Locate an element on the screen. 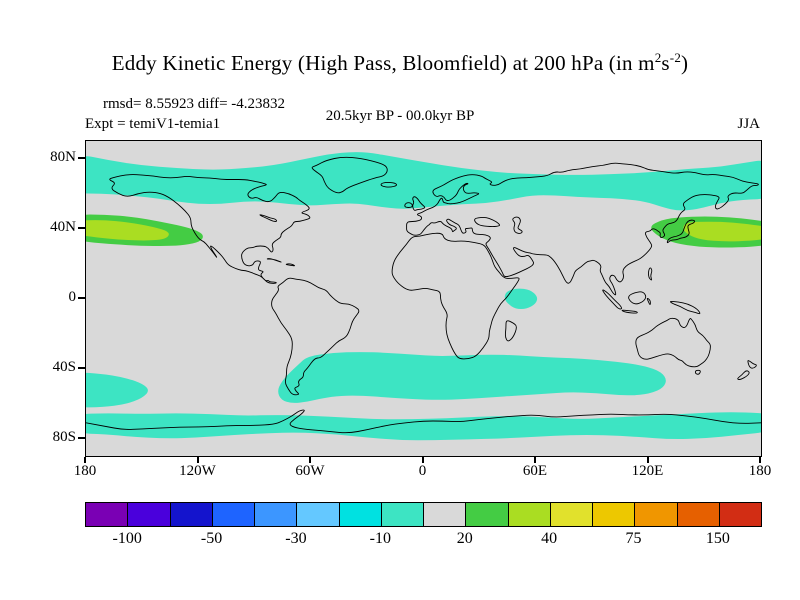 This screenshot has height=600, width=800. period-label: 20.5kyr BP - 00.0kyr BP is located at coordinates (400, 116).